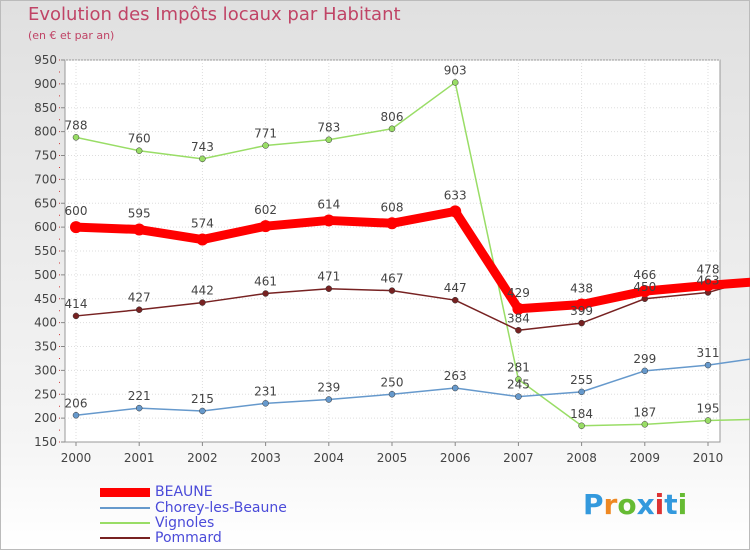 This screenshot has width=750, height=550. What do you see at coordinates (645, 371) in the screenshot?
I see `data-point-chorey-les-beaune-2009` at bounding box center [645, 371].